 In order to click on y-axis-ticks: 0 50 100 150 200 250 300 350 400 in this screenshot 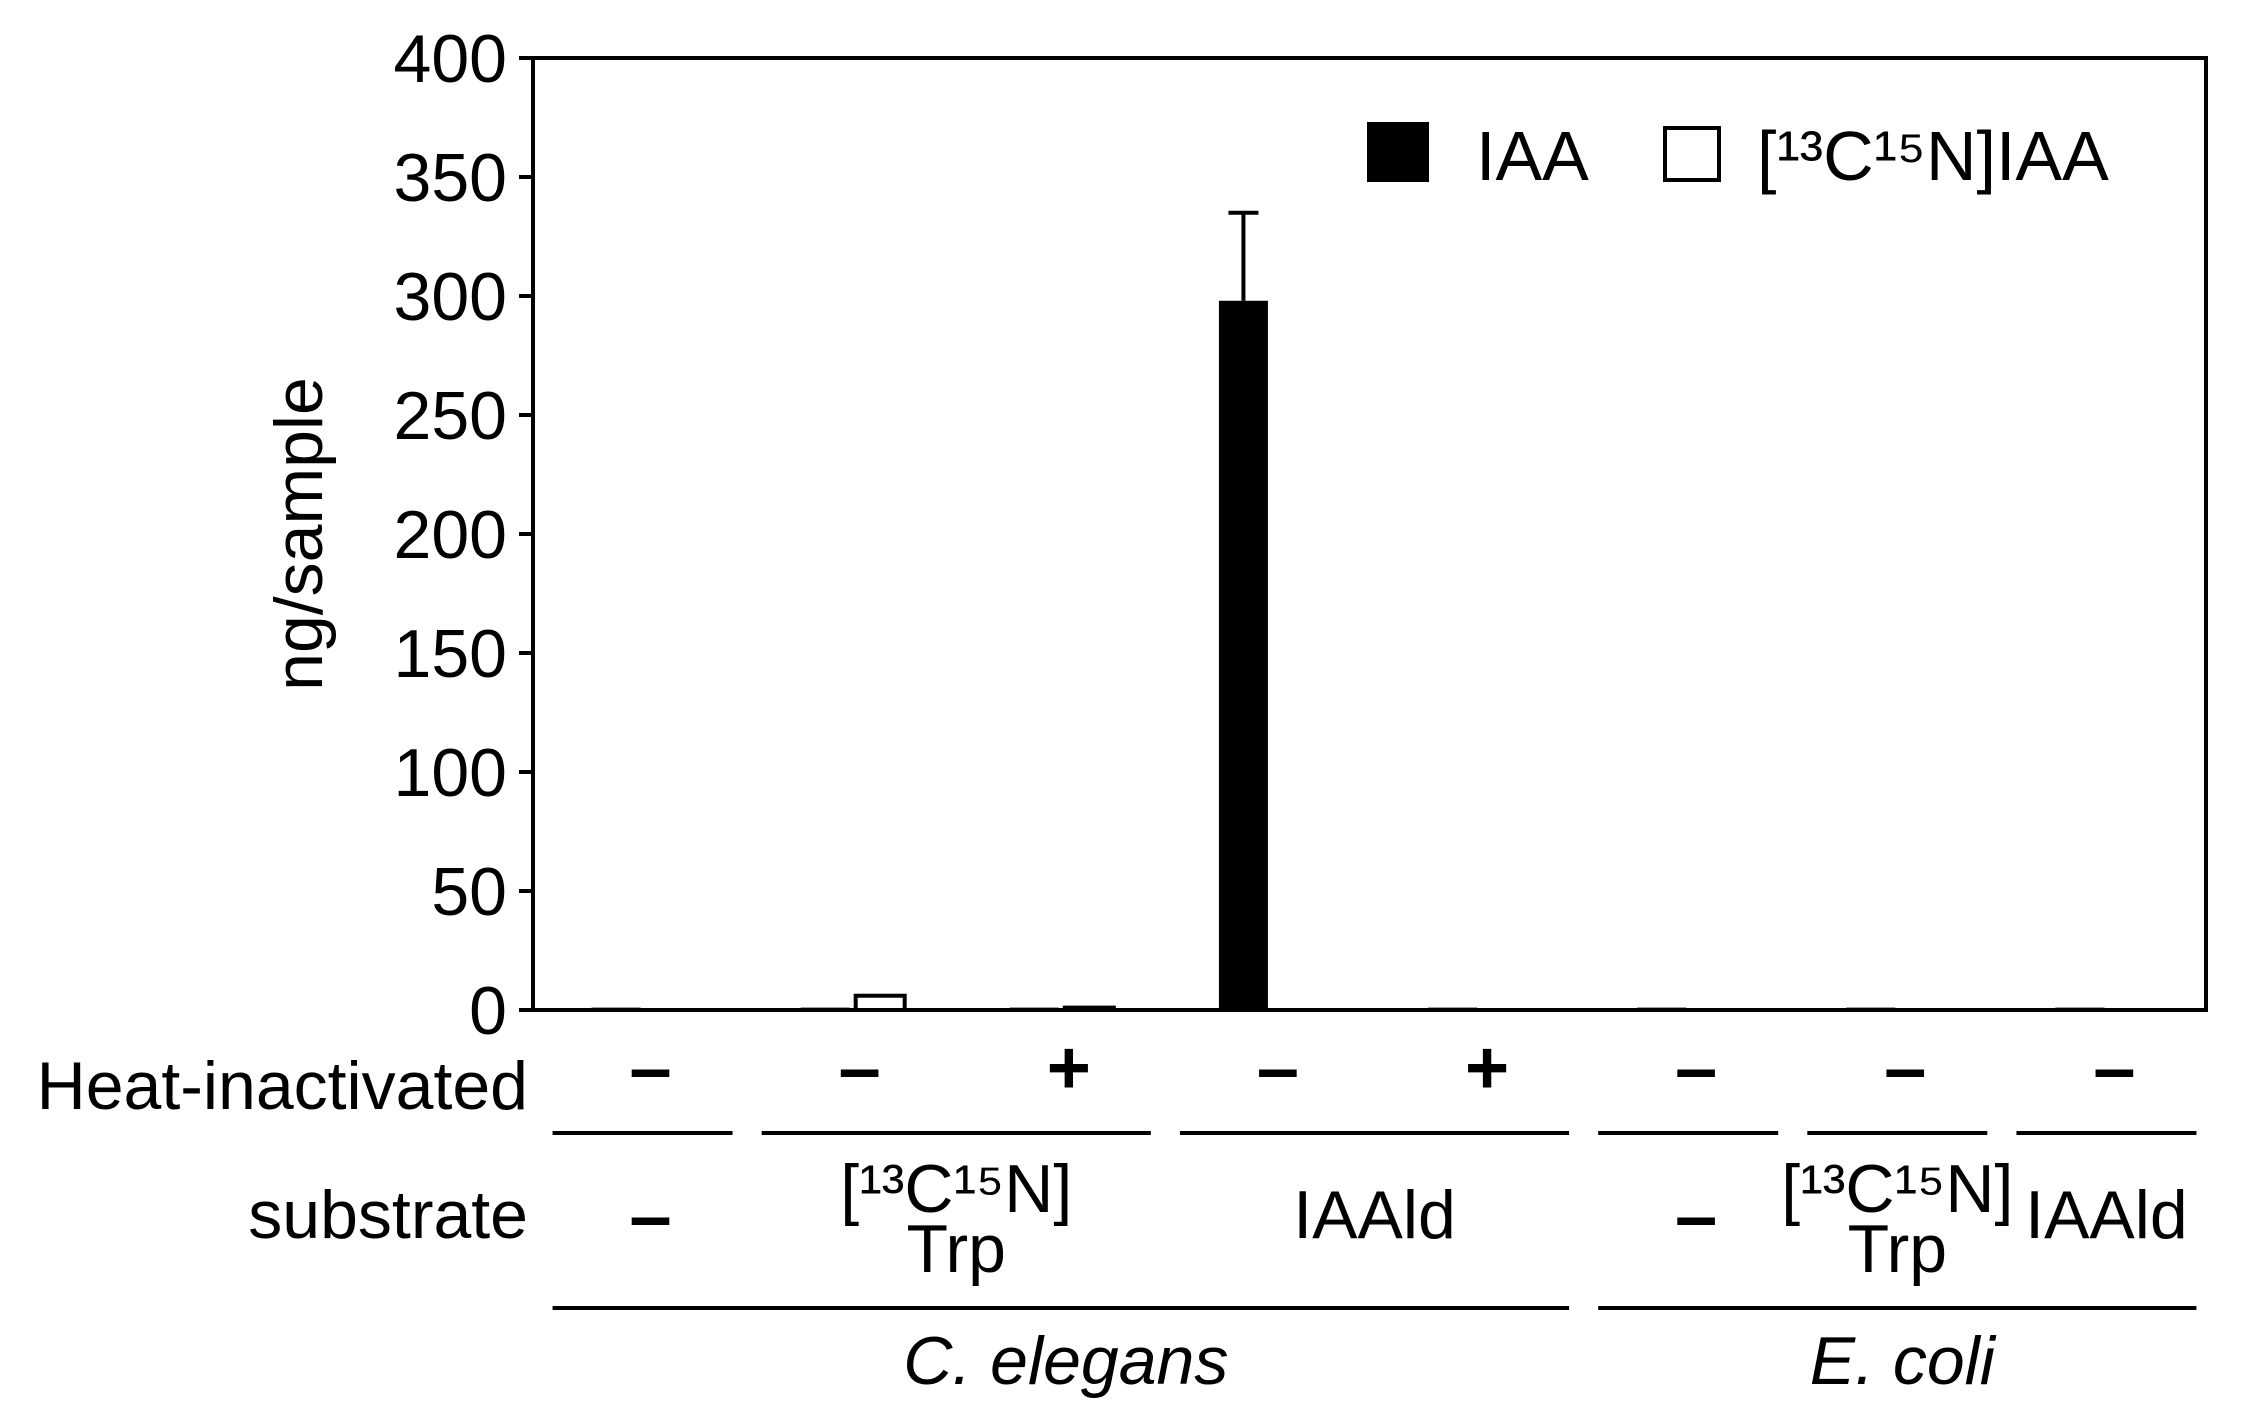, I will do `click(463, 535)`.